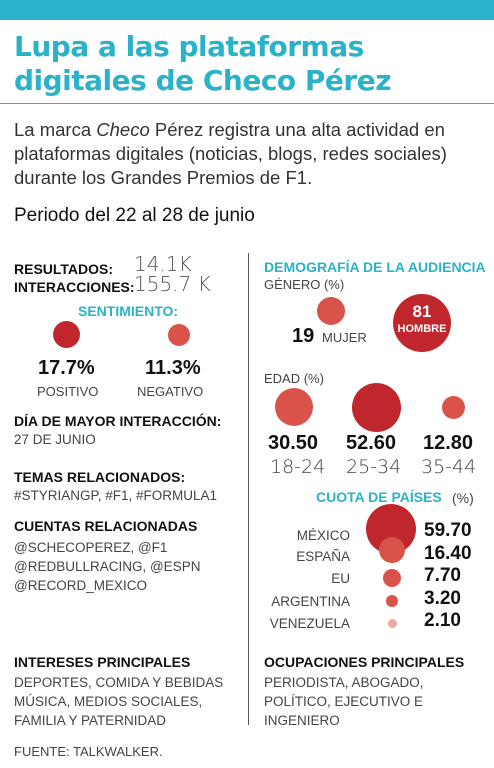 The width and height of the screenshot is (494, 768). What do you see at coordinates (108, 701) in the screenshot?
I see `intereses-line: MÚSICA, MEDIOS SOCIALES,` at bounding box center [108, 701].